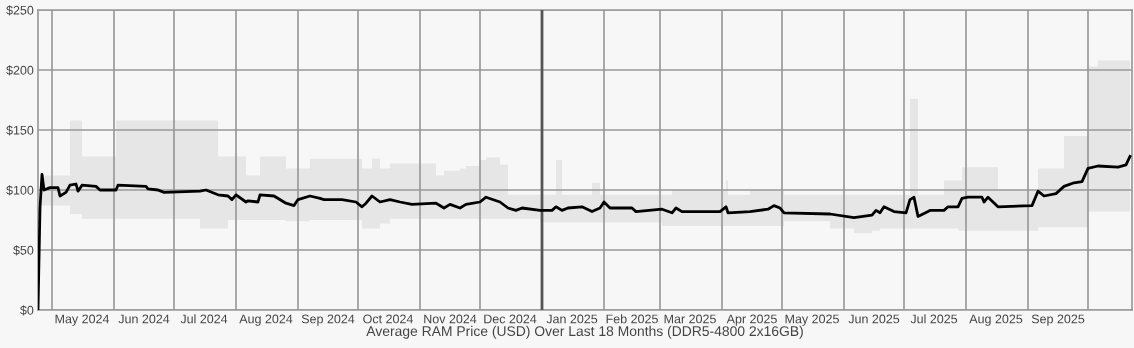 This screenshot has height=348, width=1134. What do you see at coordinates (27, 310) in the screenshot?
I see `y-tick-label: $0` at bounding box center [27, 310].